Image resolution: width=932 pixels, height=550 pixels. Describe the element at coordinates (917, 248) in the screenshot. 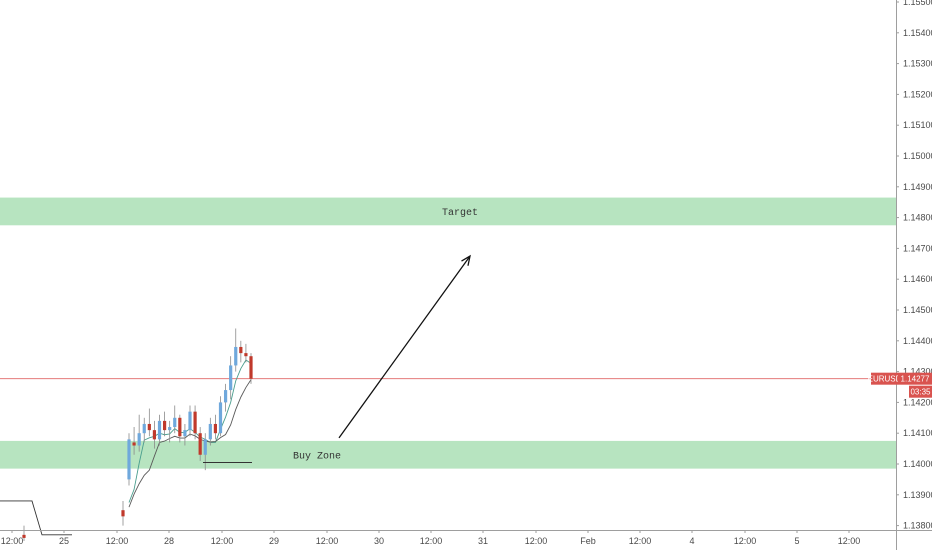

I see `y-tick-label: 1.14700` at that location.